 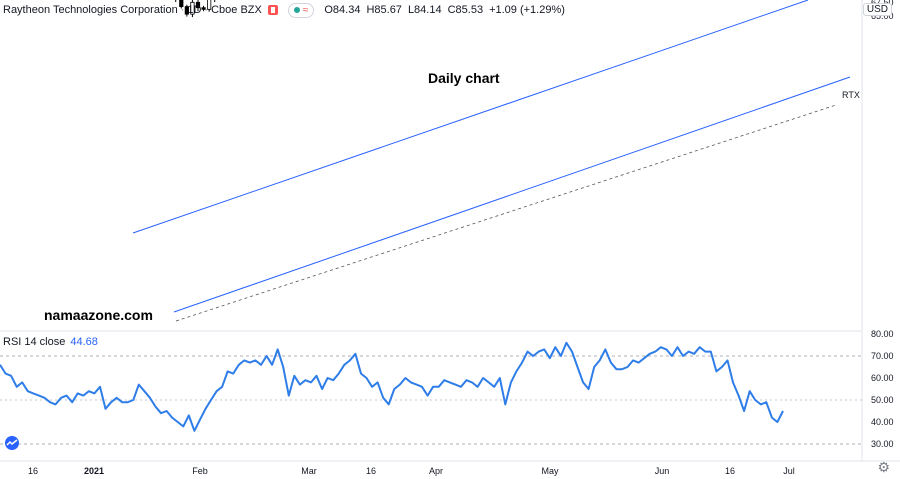 What do you see at coordinates (851, 95) in the screenshot?
I see `ticker-label: RTX` at bounding box center [851, 95].